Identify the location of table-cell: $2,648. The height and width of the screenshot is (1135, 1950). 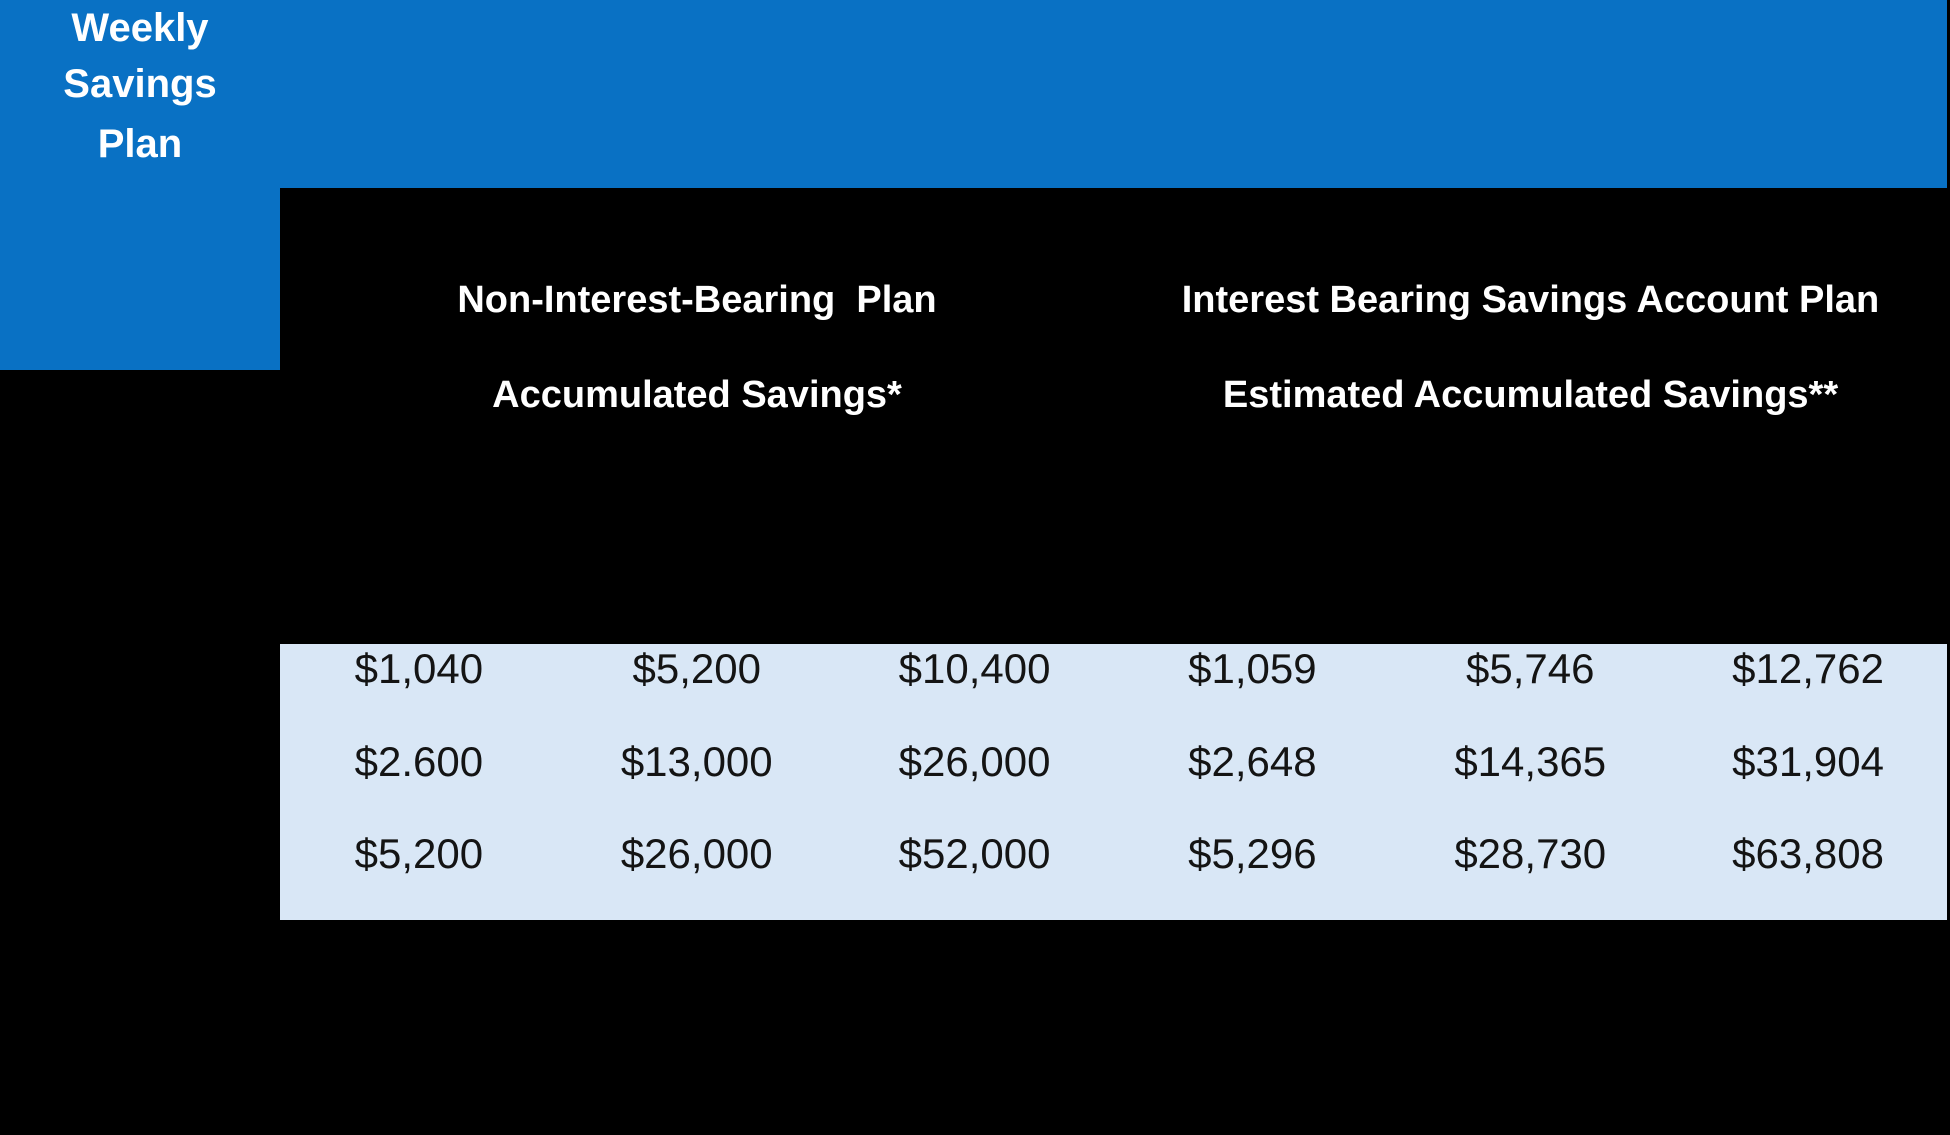
(1252, 761).